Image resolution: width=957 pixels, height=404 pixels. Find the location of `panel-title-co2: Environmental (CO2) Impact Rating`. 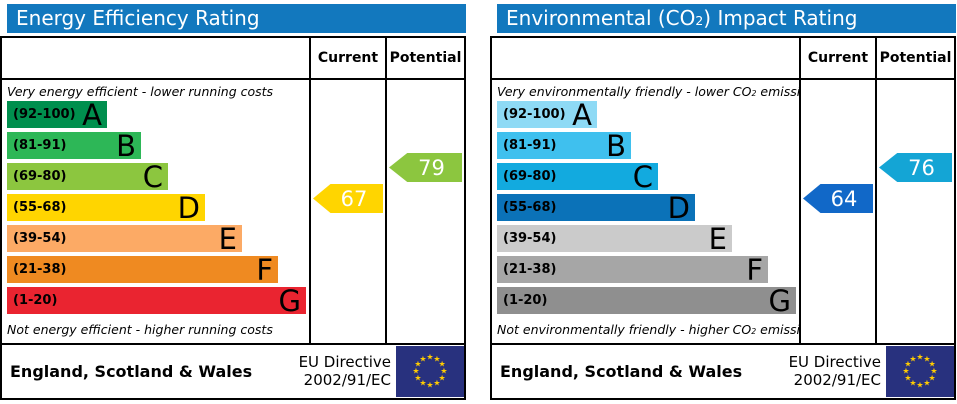

panel-title-co2: Environmental (CO2) Impact Rating is located at coordinates (726, 18).